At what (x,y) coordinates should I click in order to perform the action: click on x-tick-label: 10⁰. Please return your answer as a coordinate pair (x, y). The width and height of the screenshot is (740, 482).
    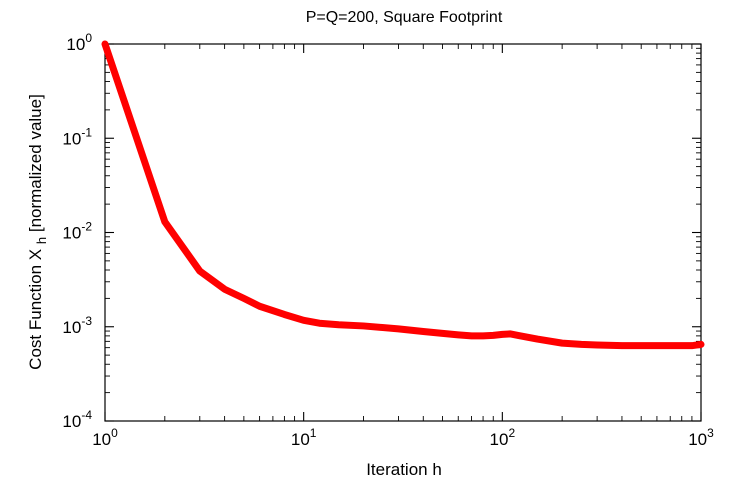
    Looking at the image, I should click on (105, 437).